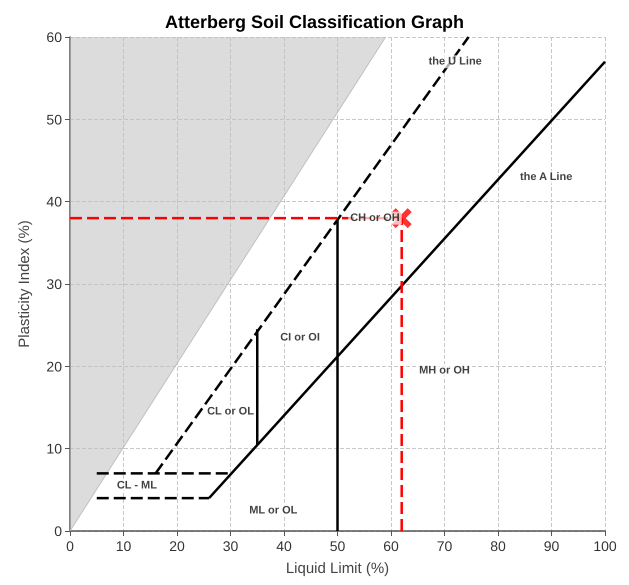 The width and height of the screenshot is (629, 585). What do you see at coordinates (177, 546) in the screenshot?
I see `x-tick-label: 20` at bounding box center [177, 546].